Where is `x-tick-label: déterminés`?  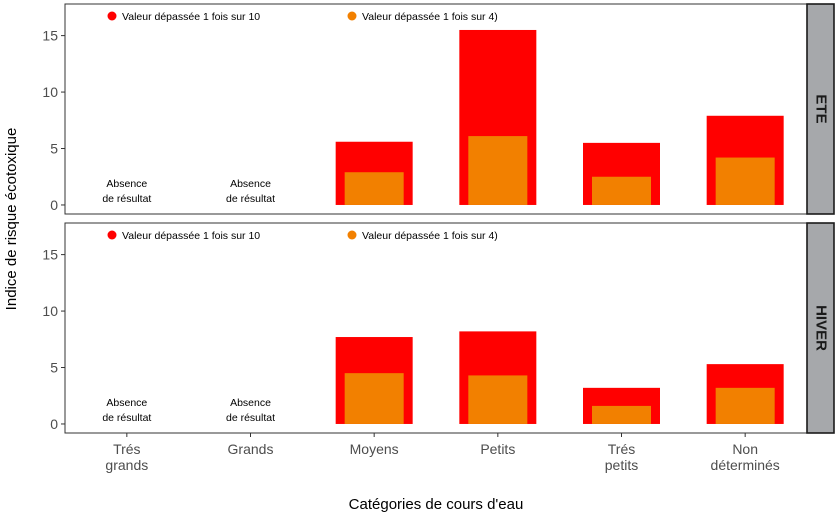 x-tick-label: déterminés is located at coordinates (745, 465).